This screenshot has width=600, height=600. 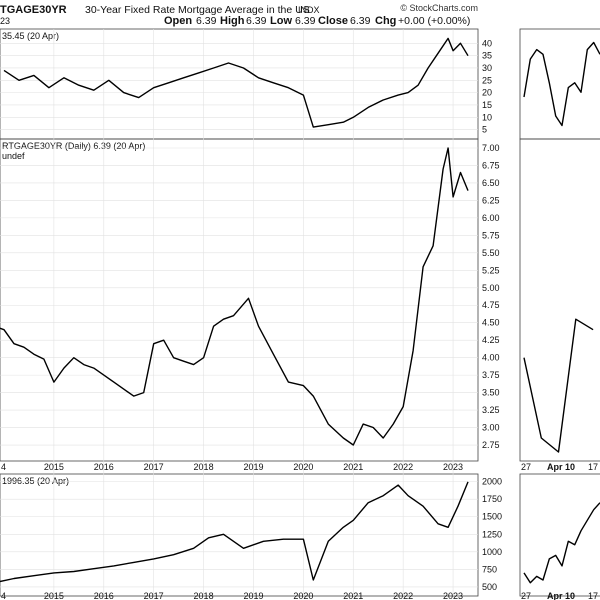 What do you see at coordinates (491, 428) in the screenshot?
I see `y-tick-main-1: 3.00` at bounding box center [491, 428].